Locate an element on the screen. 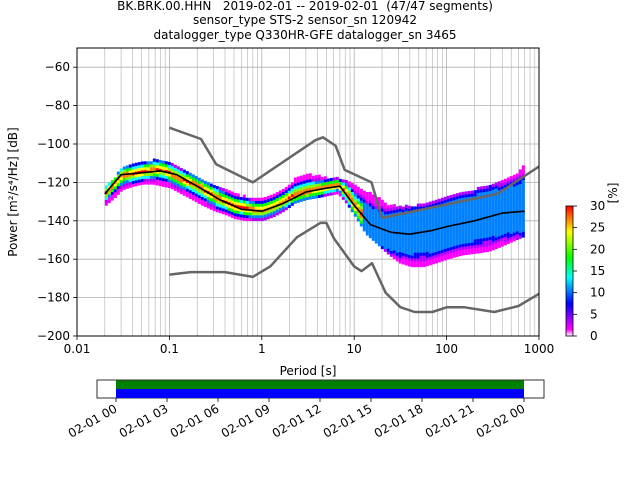  y-tick-label: −140 is located at coordinates (53, 221).